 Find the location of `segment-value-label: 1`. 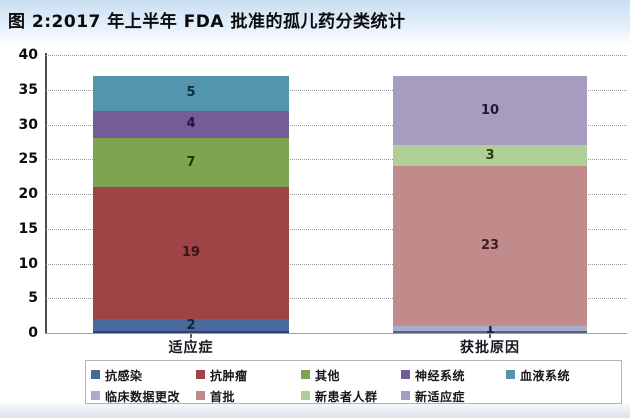

segment-value-label: 1 is located at coordinates (490, 329).